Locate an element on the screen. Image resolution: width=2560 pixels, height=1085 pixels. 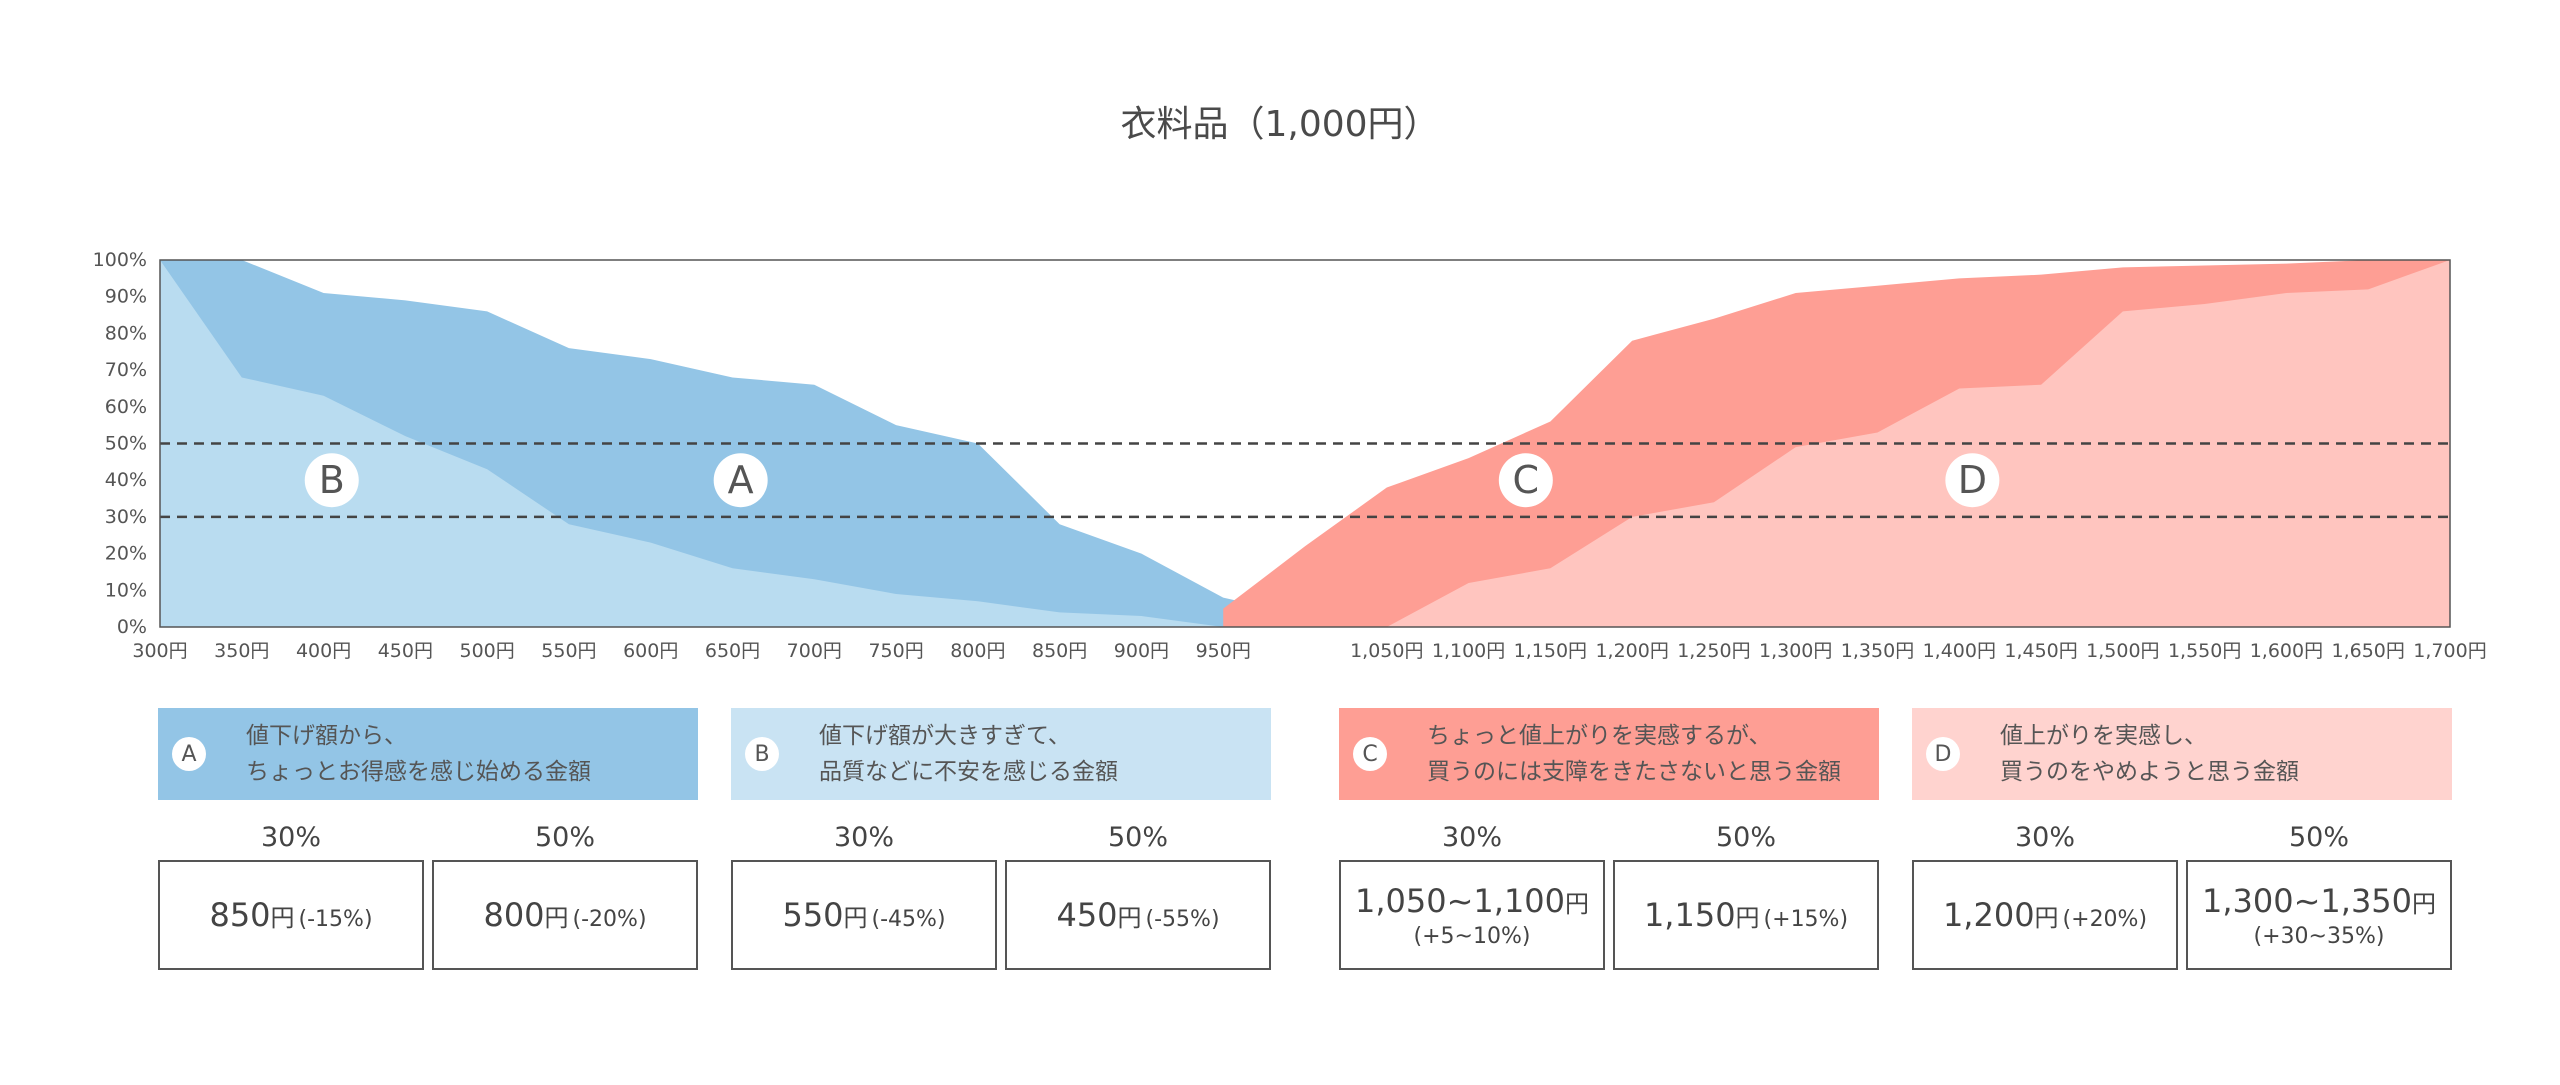
x-tick-label: 950円 is located at coordinates (1223, 651).